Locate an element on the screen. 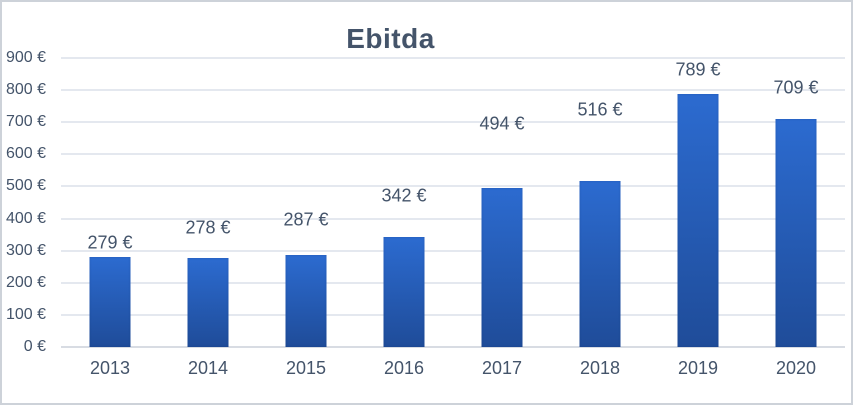 This screenshot has height=405, width=853. bar-2014 is located at coordinates (208, 302).